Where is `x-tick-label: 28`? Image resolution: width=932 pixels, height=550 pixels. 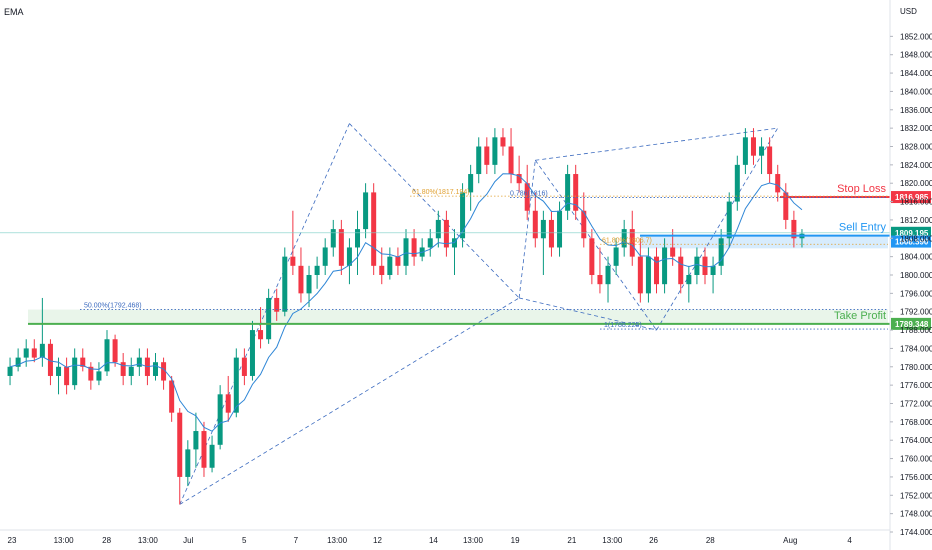
x-tick-label: 28 is located at coordinates (710, 540).